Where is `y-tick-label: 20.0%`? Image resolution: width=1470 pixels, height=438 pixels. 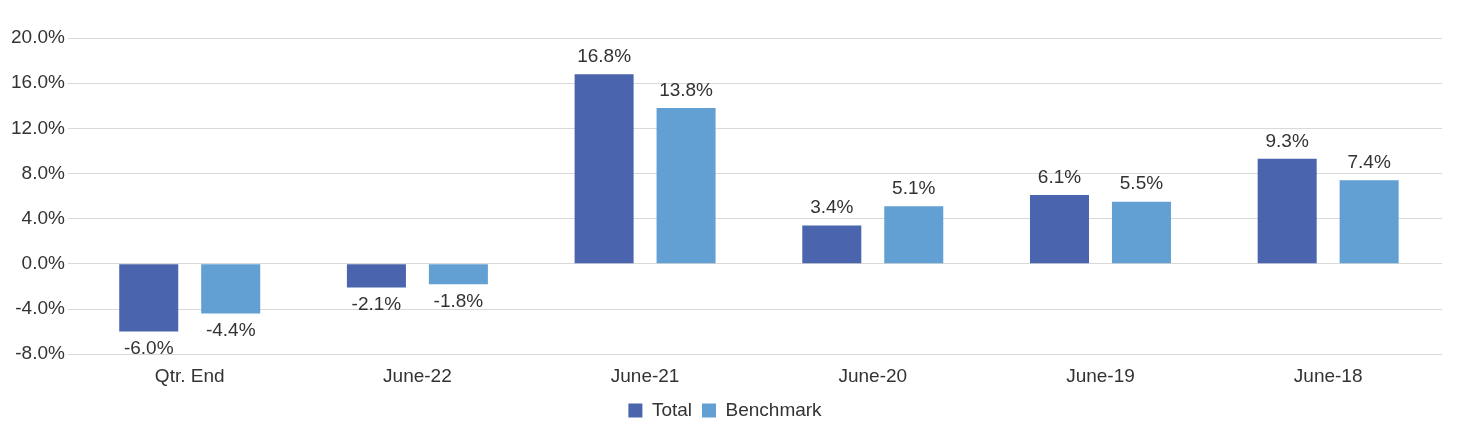 y-tick-label: 20.0% is located at coordinates (38, 37).